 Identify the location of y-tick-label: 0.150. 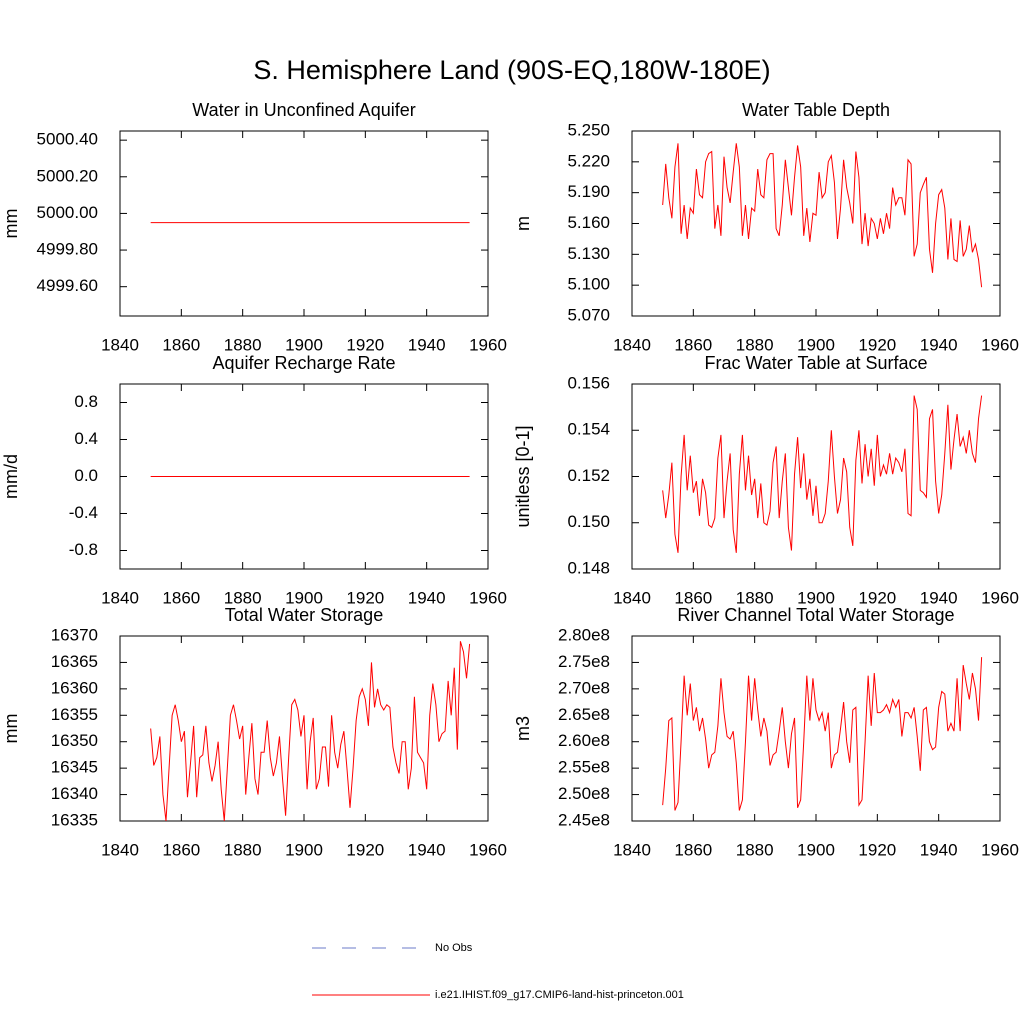
(588, 521).